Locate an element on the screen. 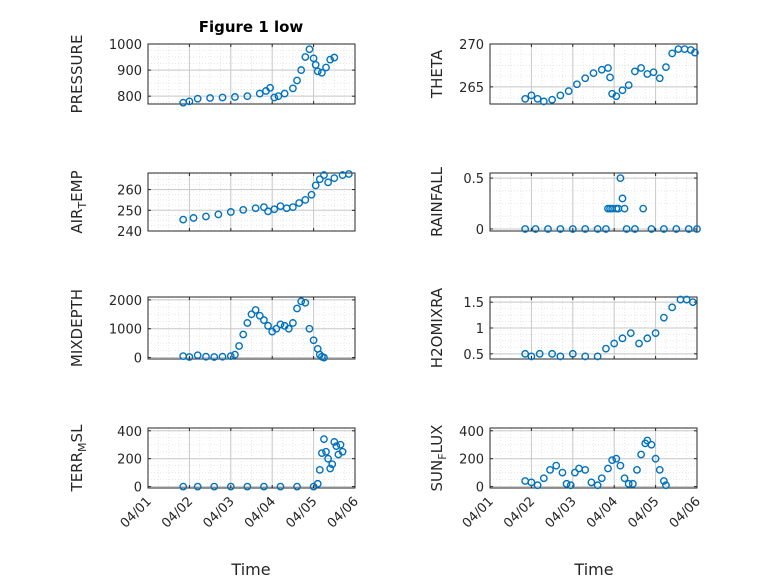 Image resolution: width=778 pixels, height=583 pixels. y-axis-label: SUNFLUX is located at coordinates (438, 458).